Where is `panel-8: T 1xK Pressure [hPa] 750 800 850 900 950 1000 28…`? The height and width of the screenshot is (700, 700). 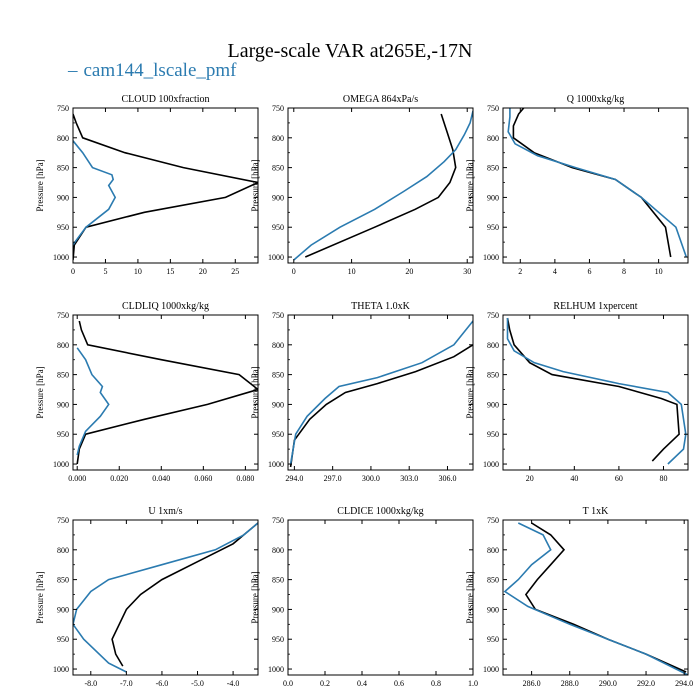
panel-8: T 1xK Pressure [hPa] 750 800 850 900 950 1000 28… is located at coordinates (579, 597).